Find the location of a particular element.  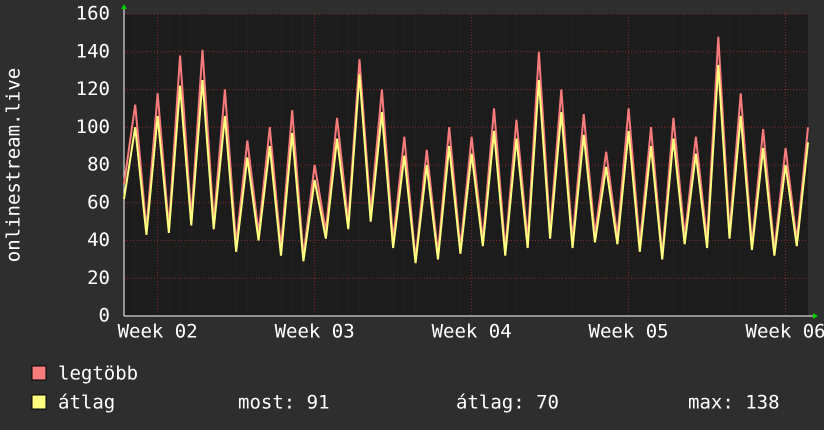

stat: átlag: 70 is located at coordinates (507, 403).